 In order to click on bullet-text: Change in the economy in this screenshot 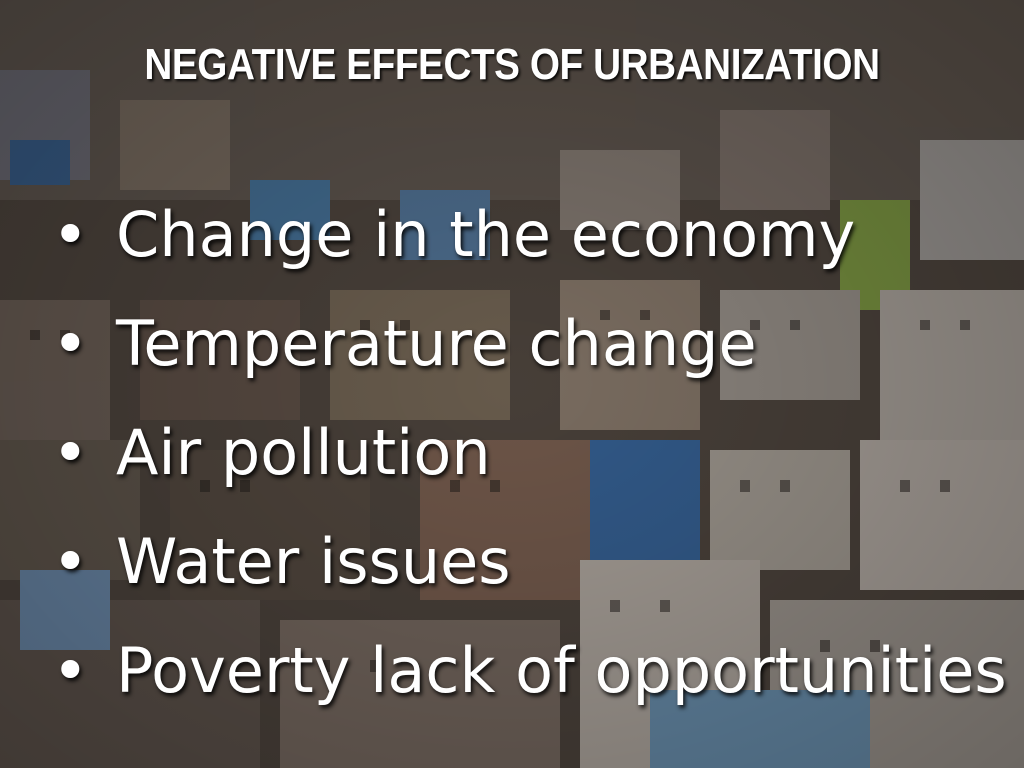, I will do `click(486, 234)`.